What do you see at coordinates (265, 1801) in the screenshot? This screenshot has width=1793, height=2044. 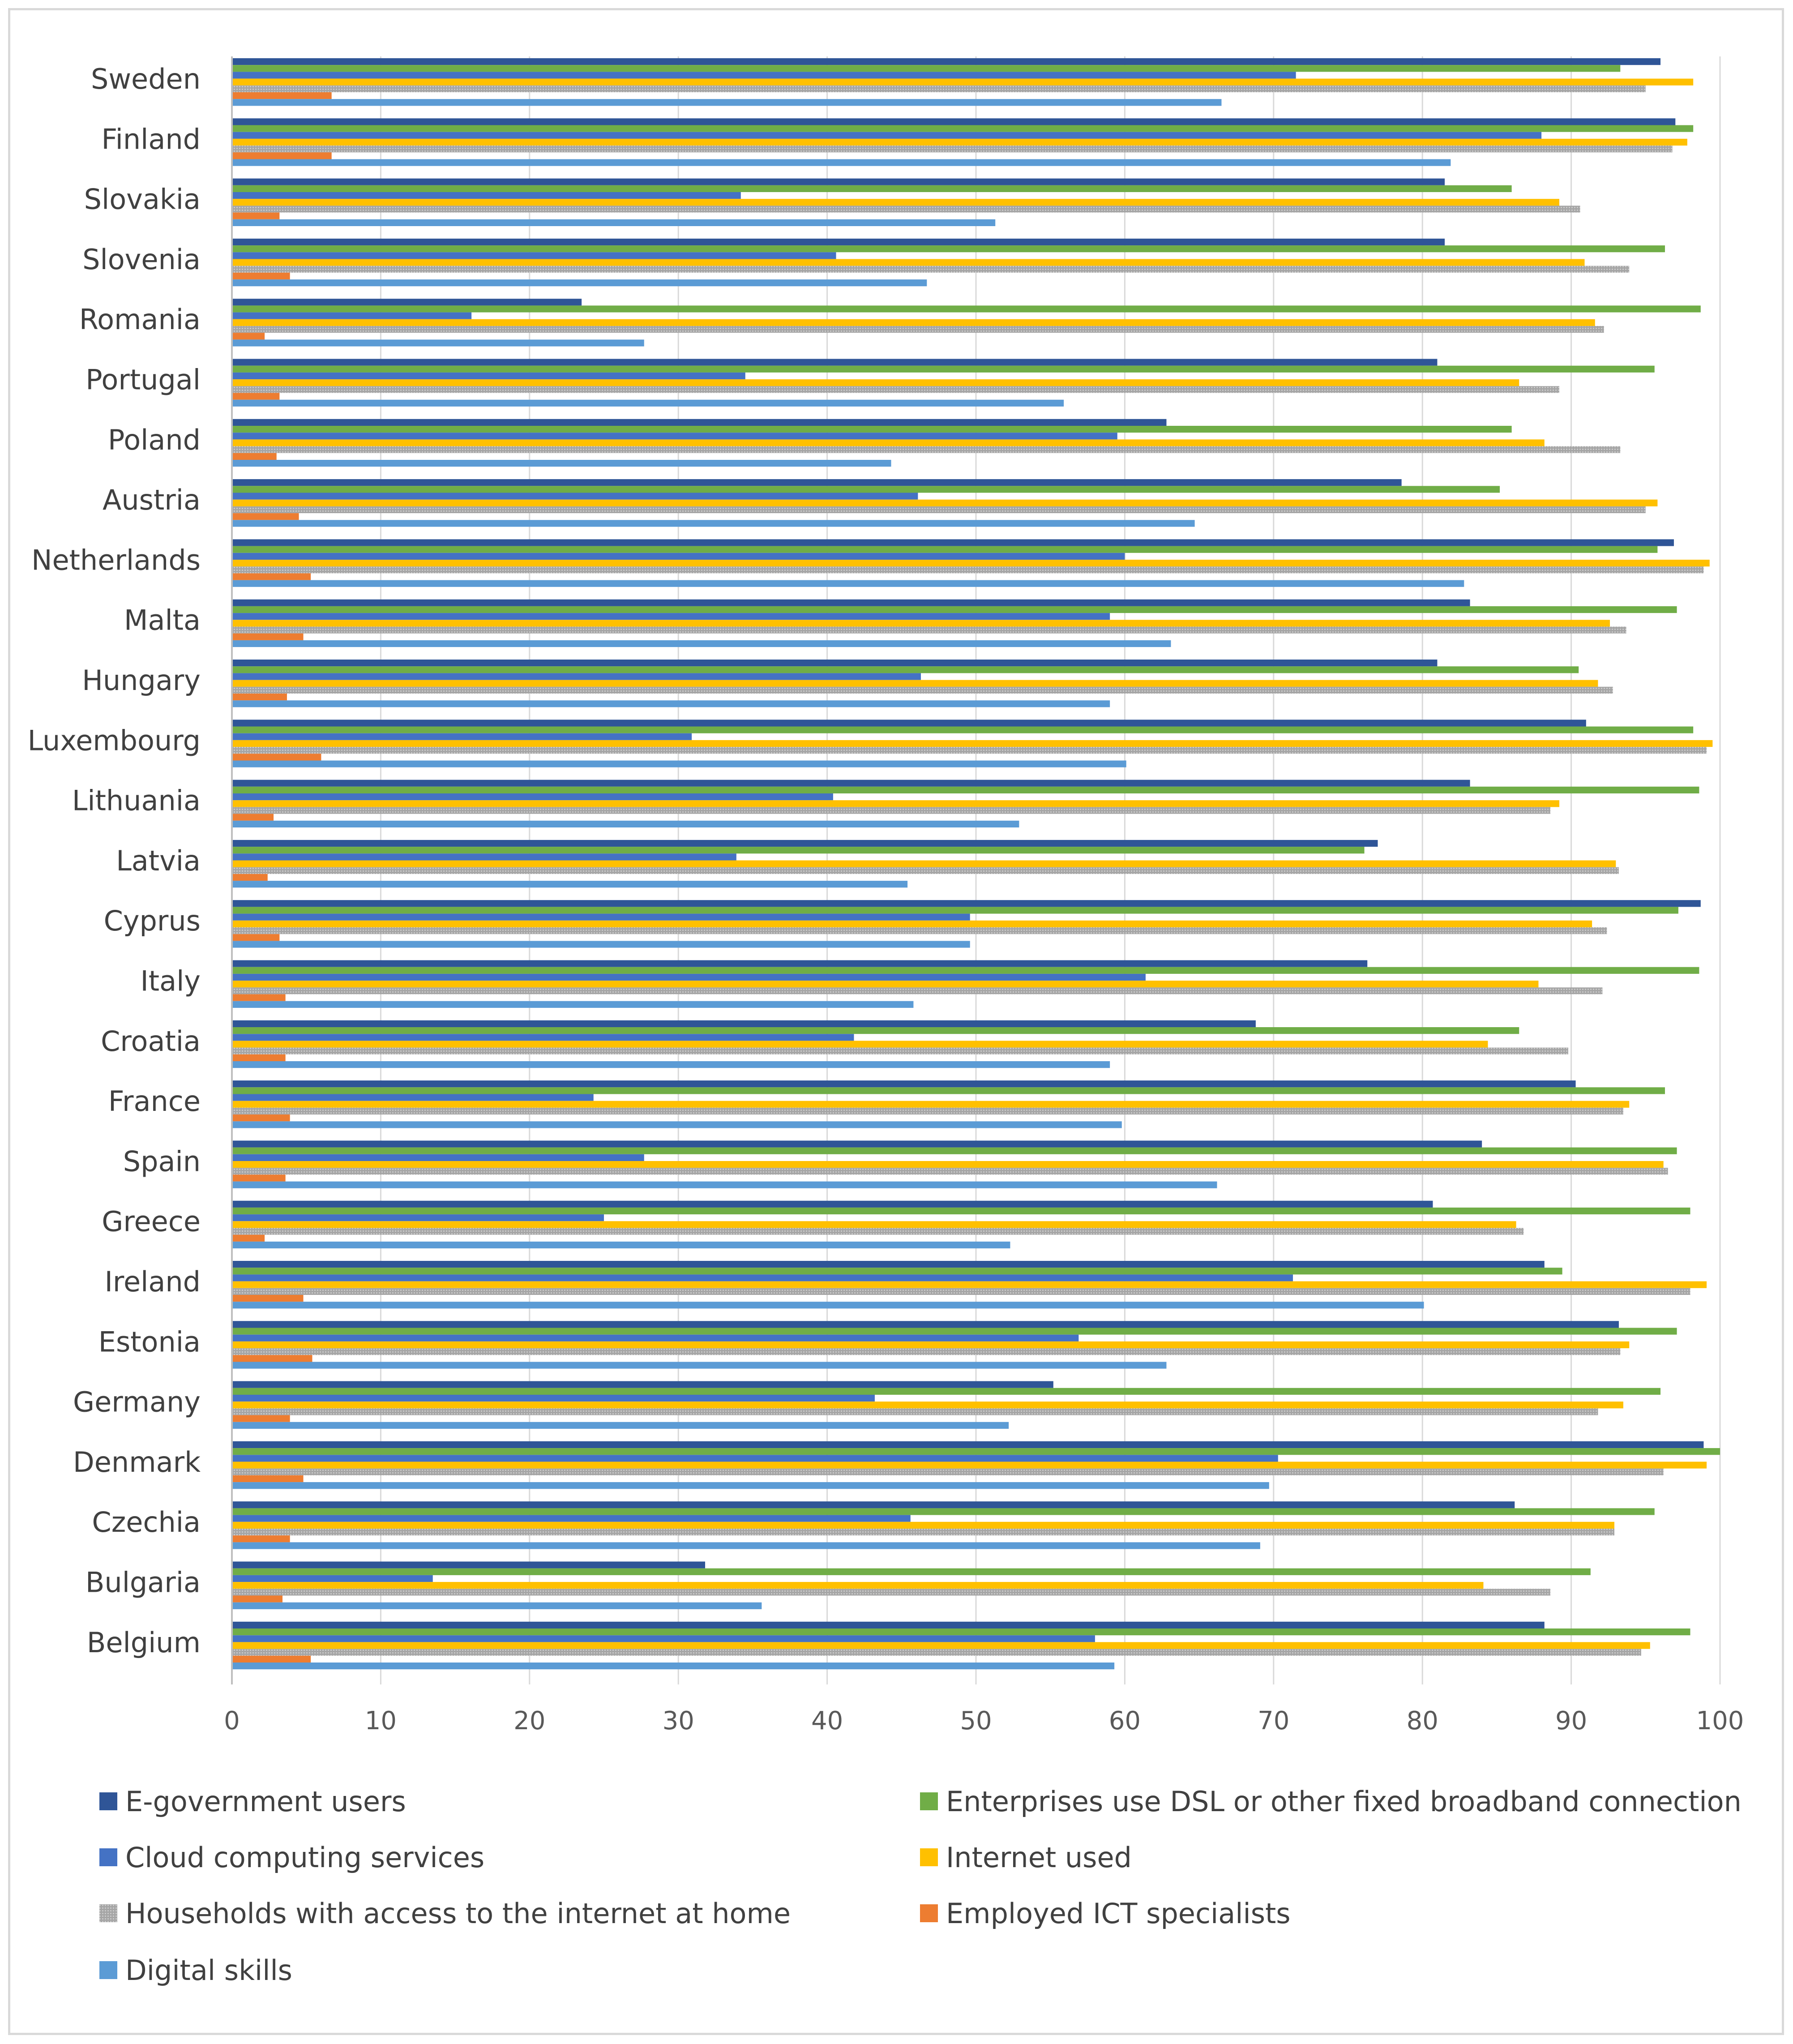 I see `legend-label-0: E-government users` at bounding box center [265, 1801].